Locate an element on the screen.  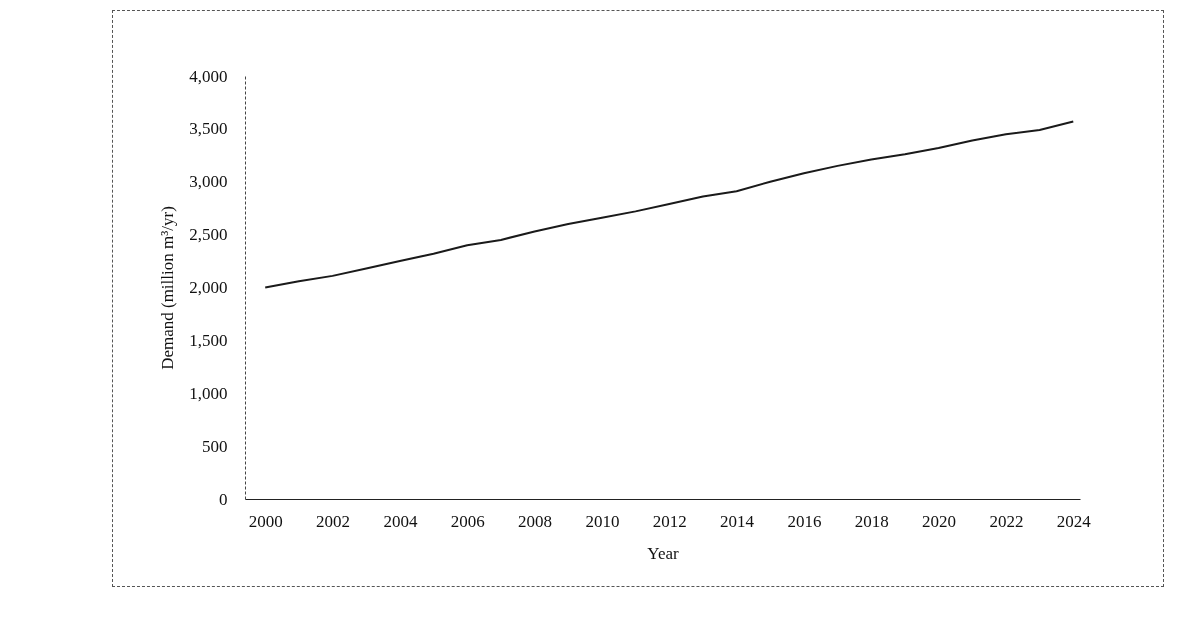
x-tick-label: 2018 is located at coordinates (871, 521).